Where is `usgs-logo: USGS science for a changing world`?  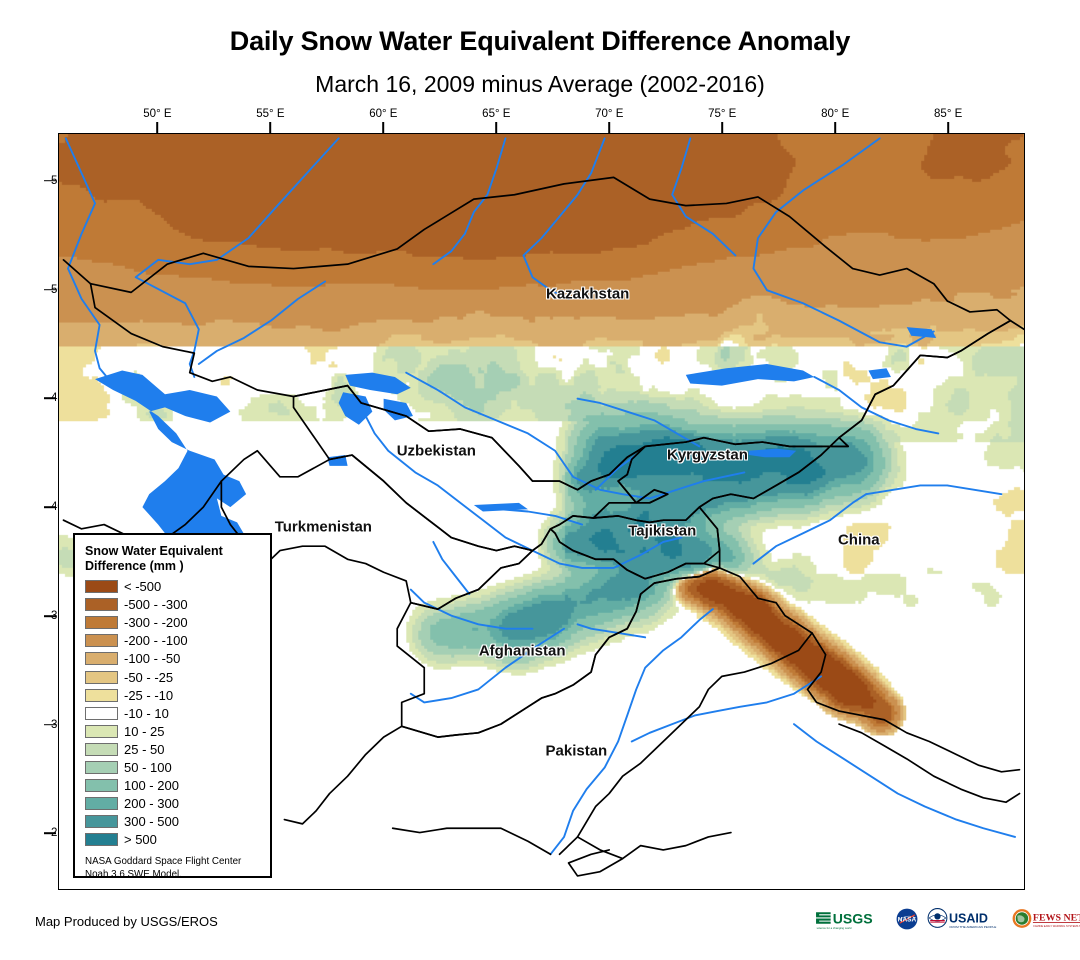
usgs-logo: USGS science for a changing world is located at coordinates (844, 920).